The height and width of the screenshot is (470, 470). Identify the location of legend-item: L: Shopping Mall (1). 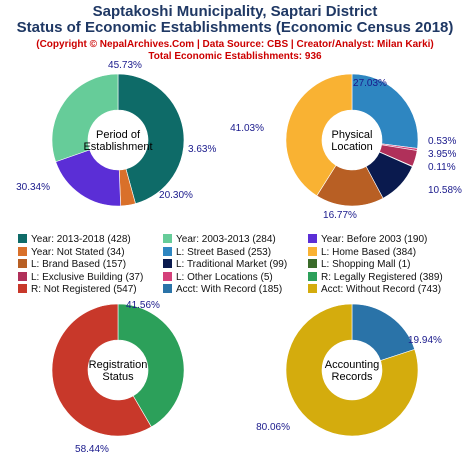
(359, 265).